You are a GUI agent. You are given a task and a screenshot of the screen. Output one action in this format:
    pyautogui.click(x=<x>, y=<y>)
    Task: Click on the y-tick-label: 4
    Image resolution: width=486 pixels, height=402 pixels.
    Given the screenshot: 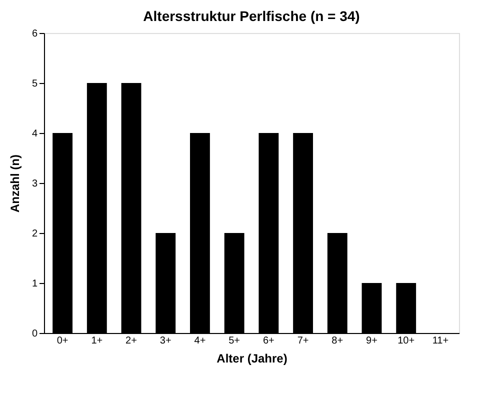 What is the action you would take?
    pyautogui.click(x=35, y=134)
    